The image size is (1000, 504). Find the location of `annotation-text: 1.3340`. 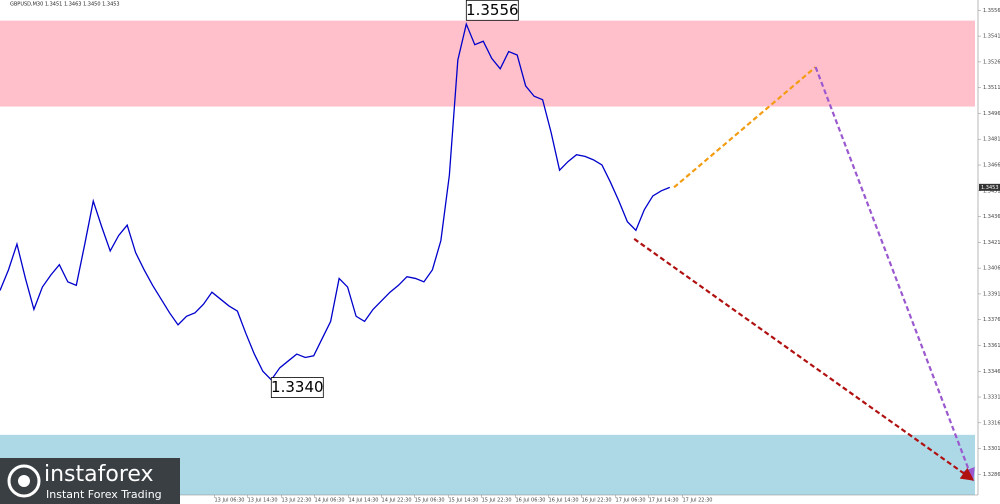

annotation-text: 1.3340 is located at coordinates (297, 387).